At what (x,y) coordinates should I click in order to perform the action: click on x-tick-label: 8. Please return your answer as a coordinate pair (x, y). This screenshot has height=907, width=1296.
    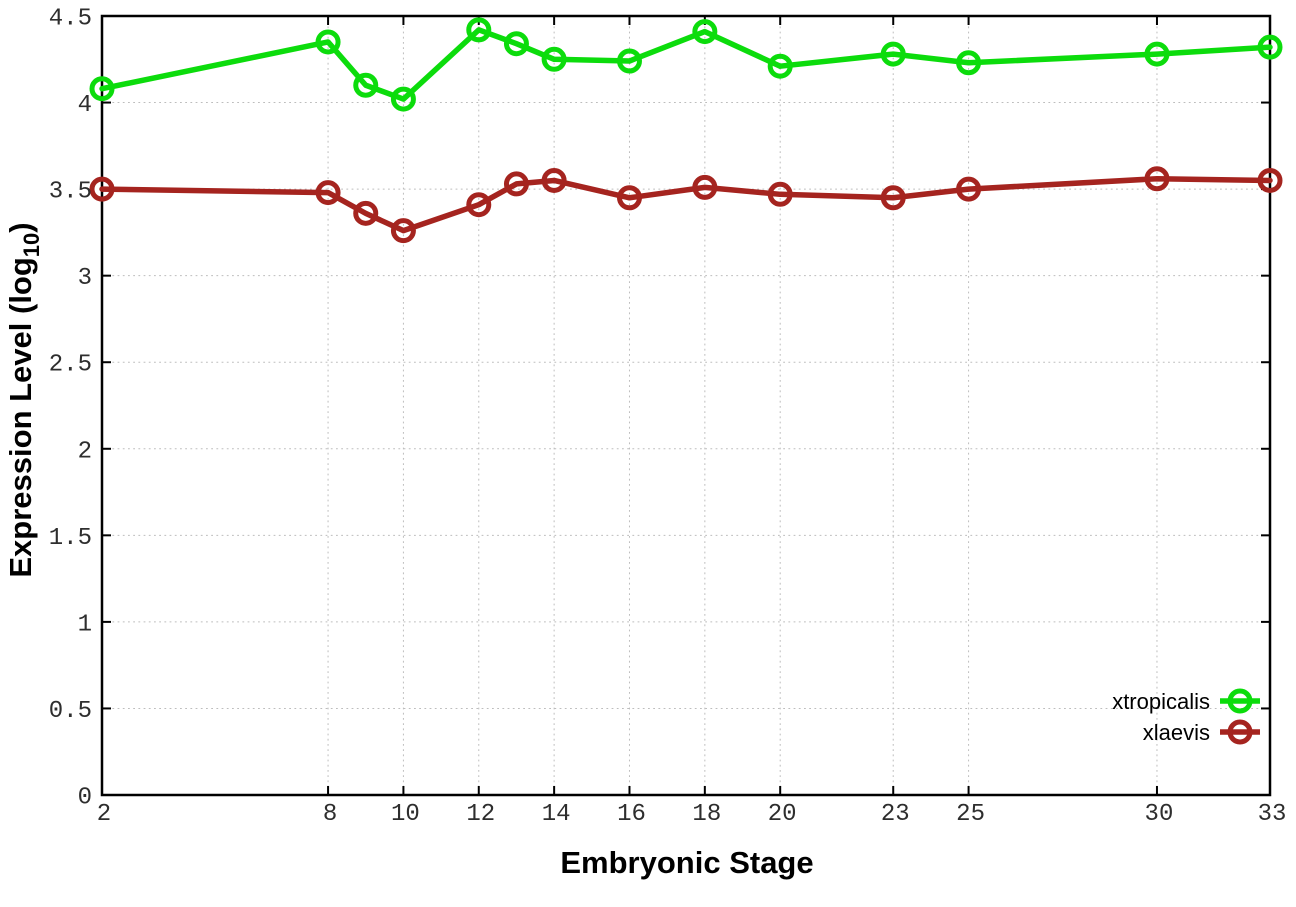
    Looking at the image, I should click on (330, 814).